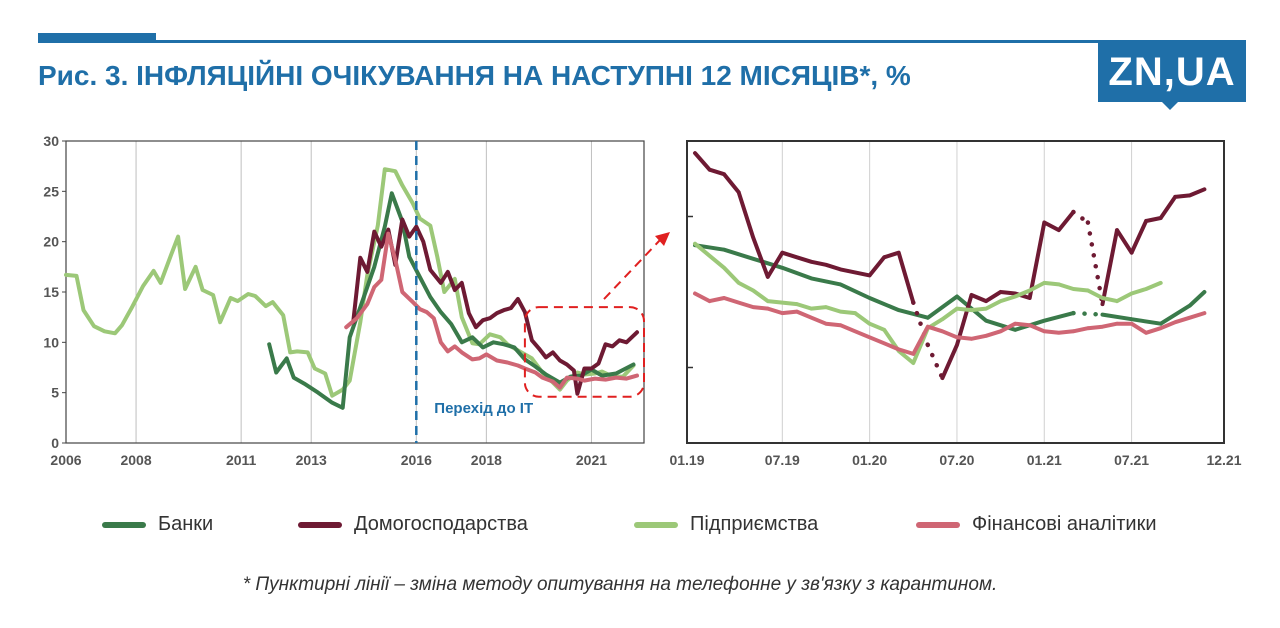  I want to click on left-y-tick-label-10: 10, so click(51, 342).